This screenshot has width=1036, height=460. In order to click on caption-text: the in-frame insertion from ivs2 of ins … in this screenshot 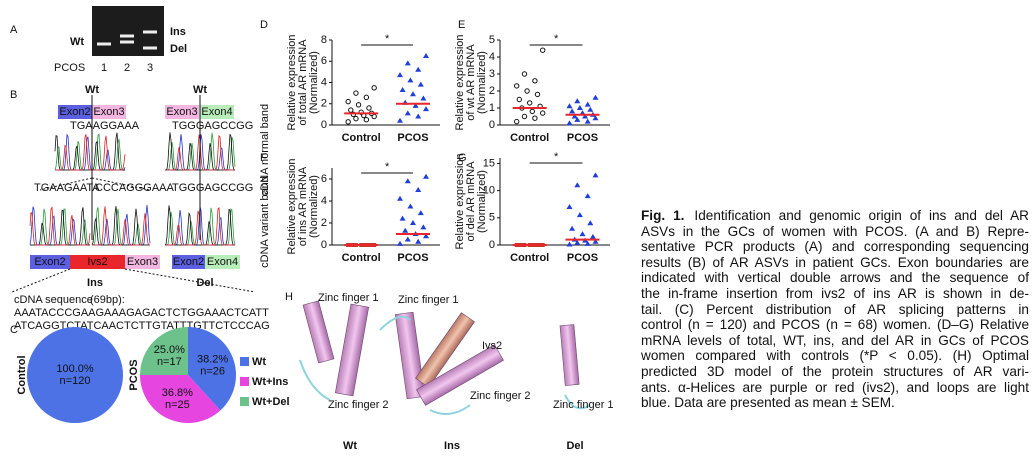, I will do `click(835, 293)`.